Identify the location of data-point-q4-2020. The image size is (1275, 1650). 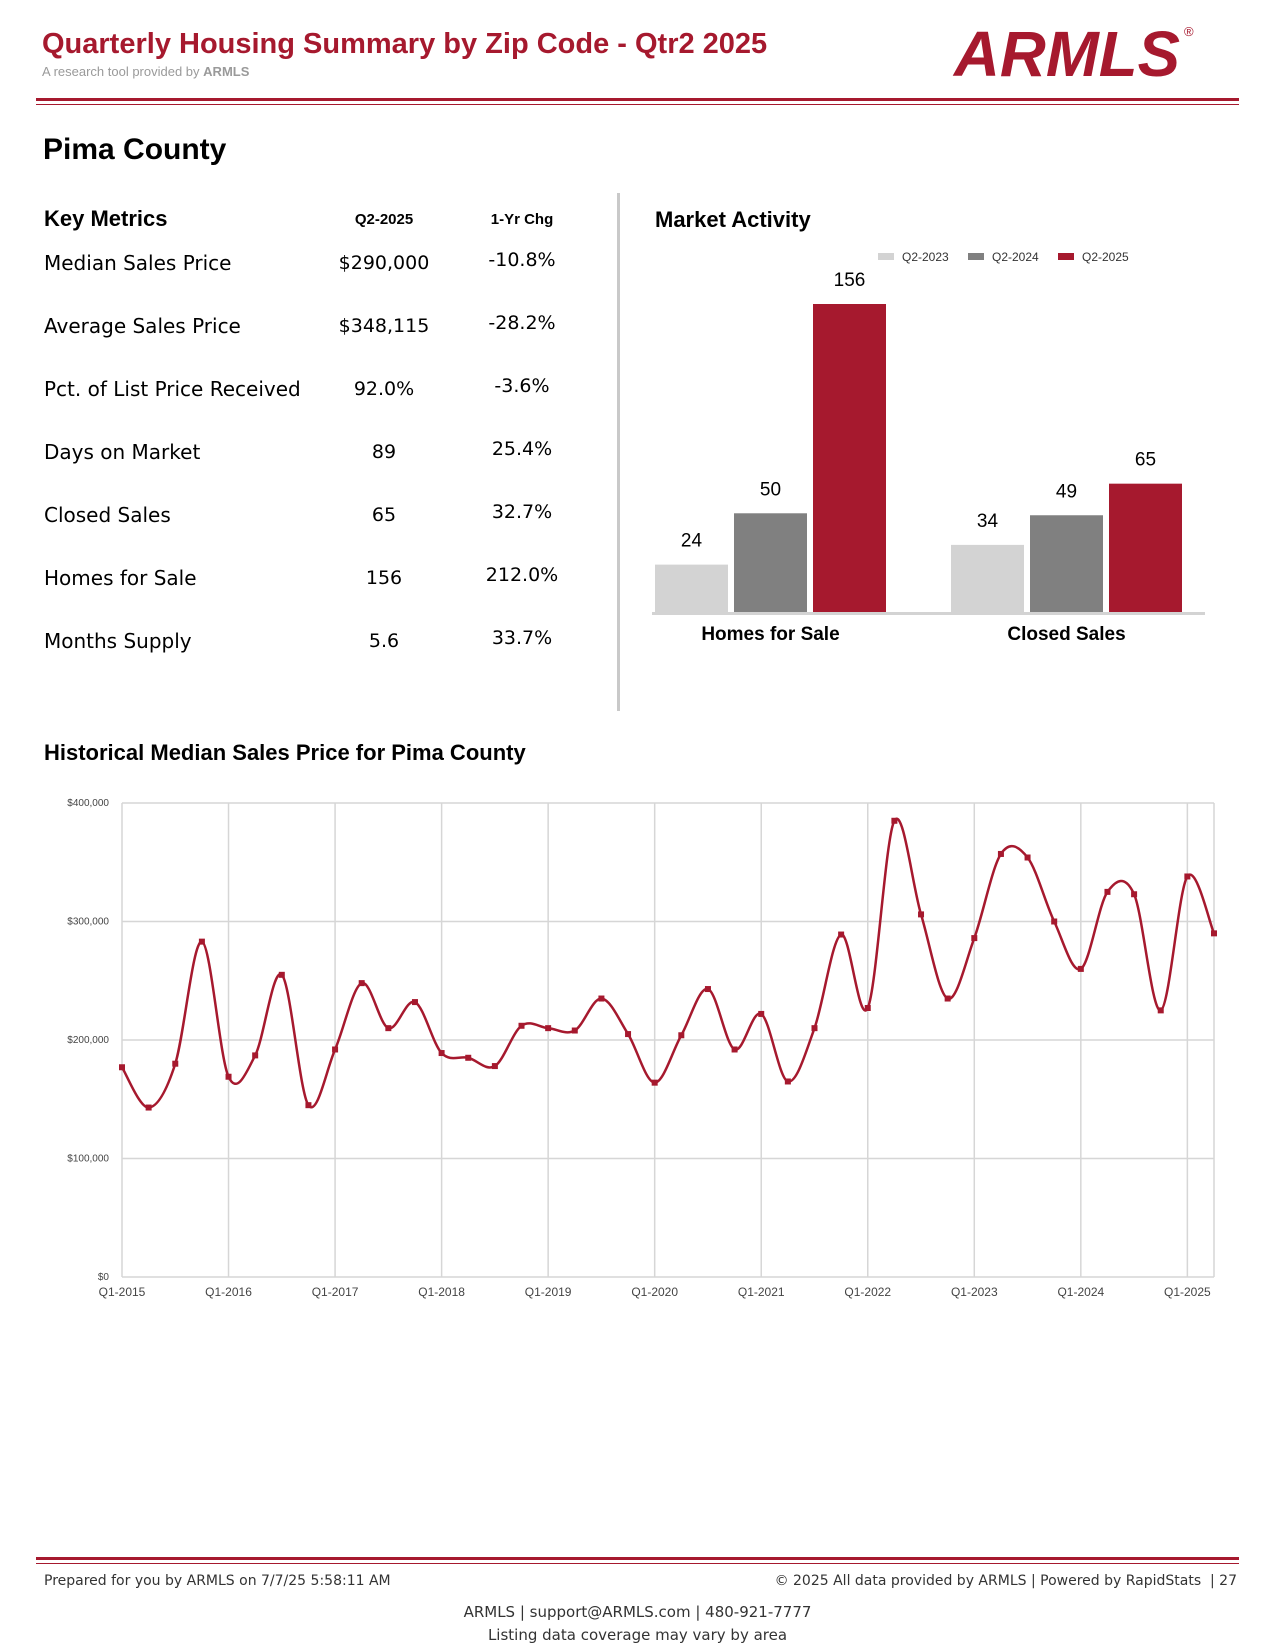
(734, 1049).